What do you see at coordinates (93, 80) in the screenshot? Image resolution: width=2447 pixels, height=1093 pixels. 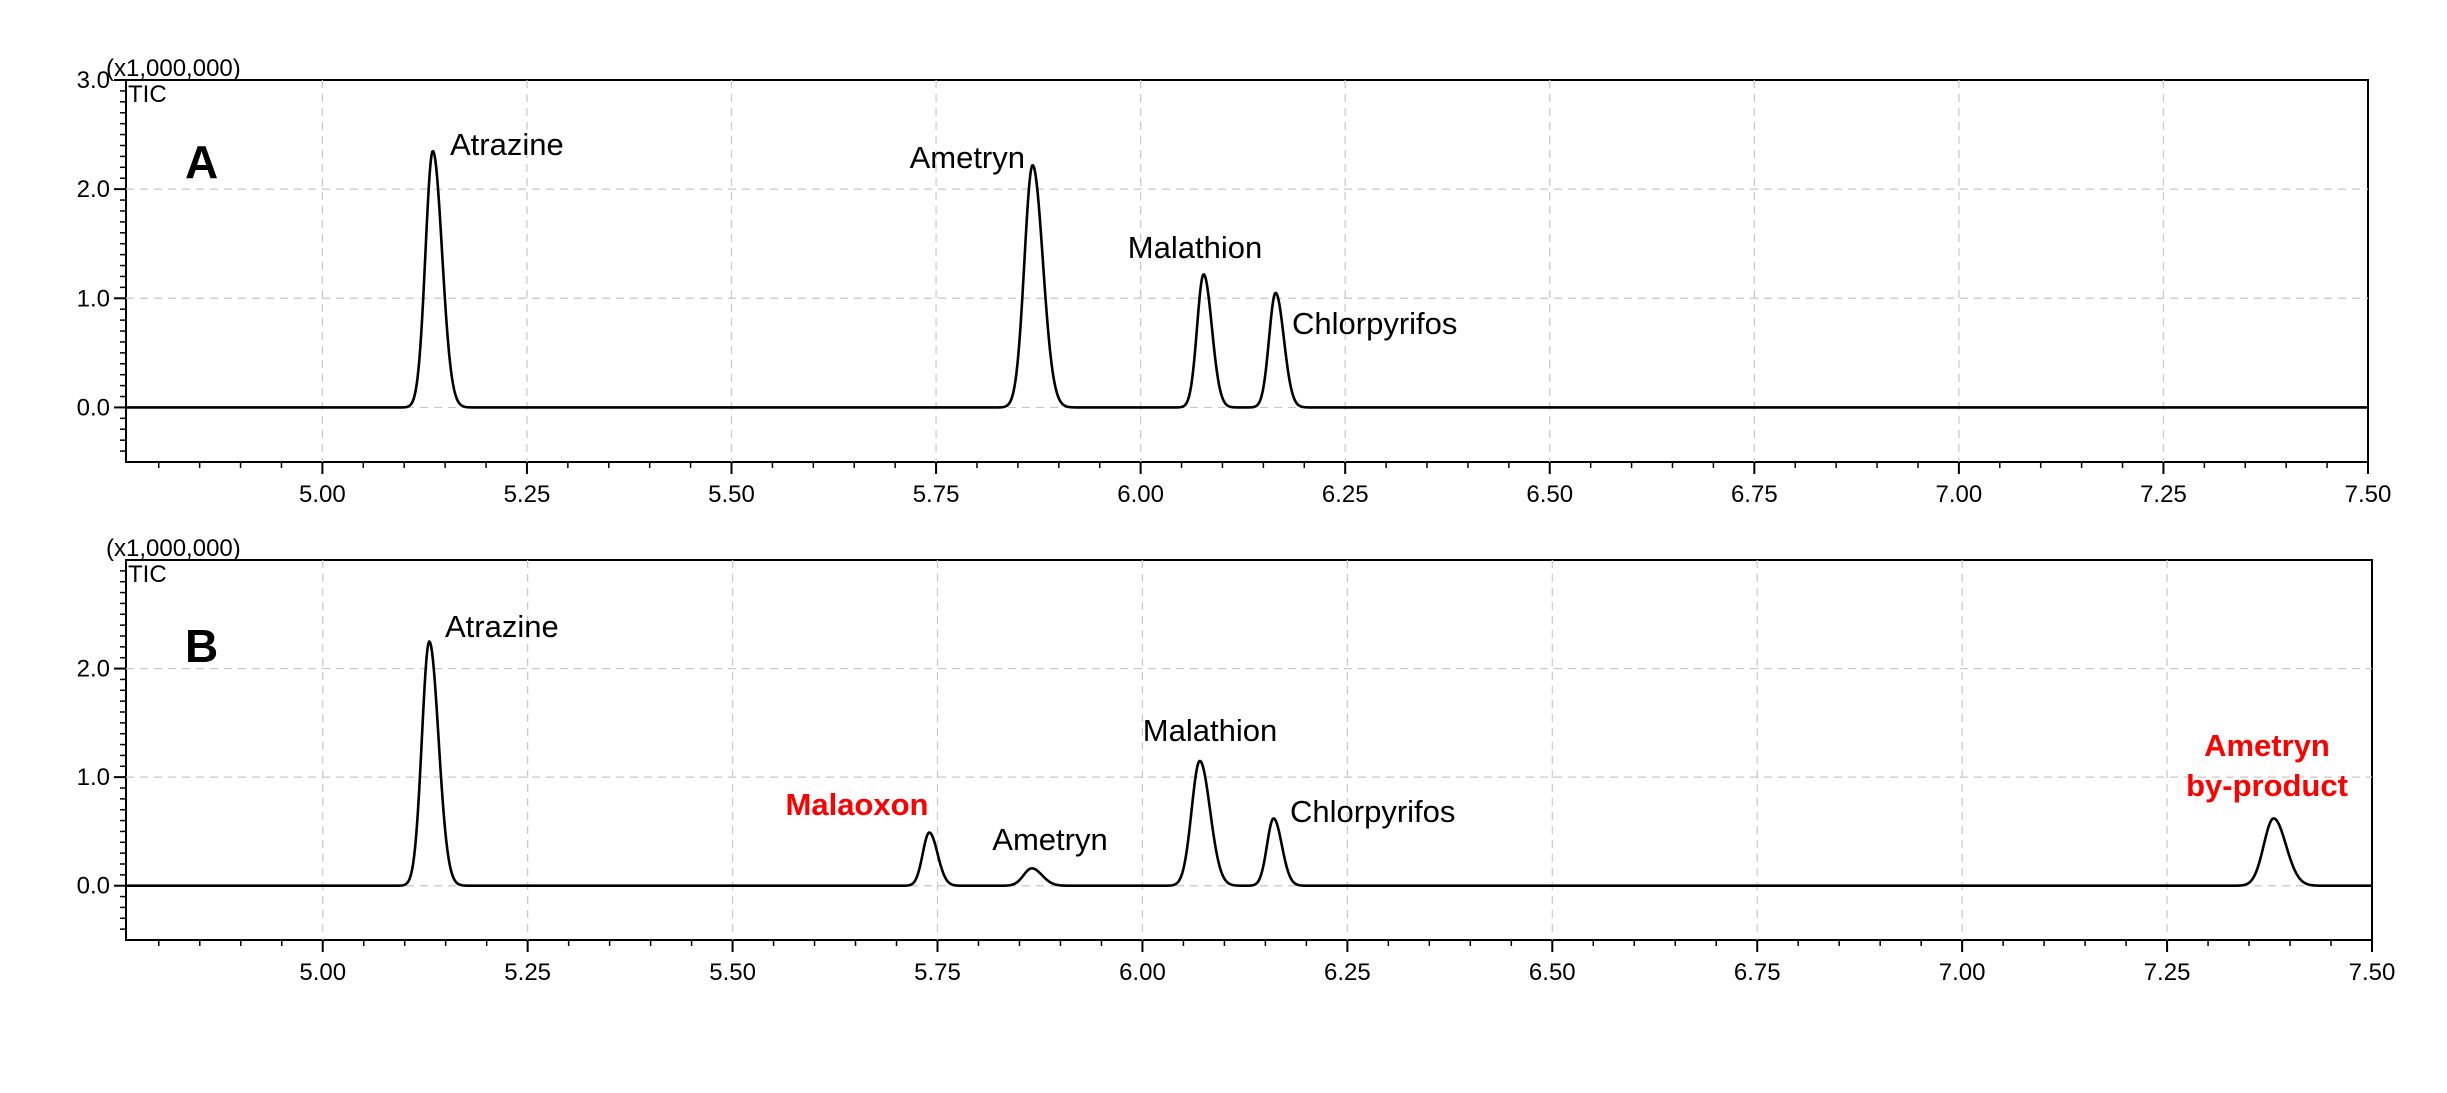 I see `y-tick-label: 3.0` at bounding box center [93, 80].